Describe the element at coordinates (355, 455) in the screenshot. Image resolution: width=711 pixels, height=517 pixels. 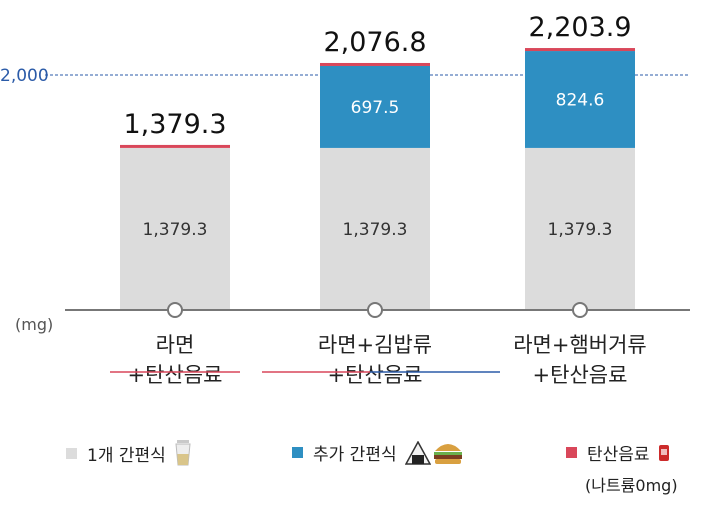
I see `legend-label-extra-meal: 추가 간편식` at that location.